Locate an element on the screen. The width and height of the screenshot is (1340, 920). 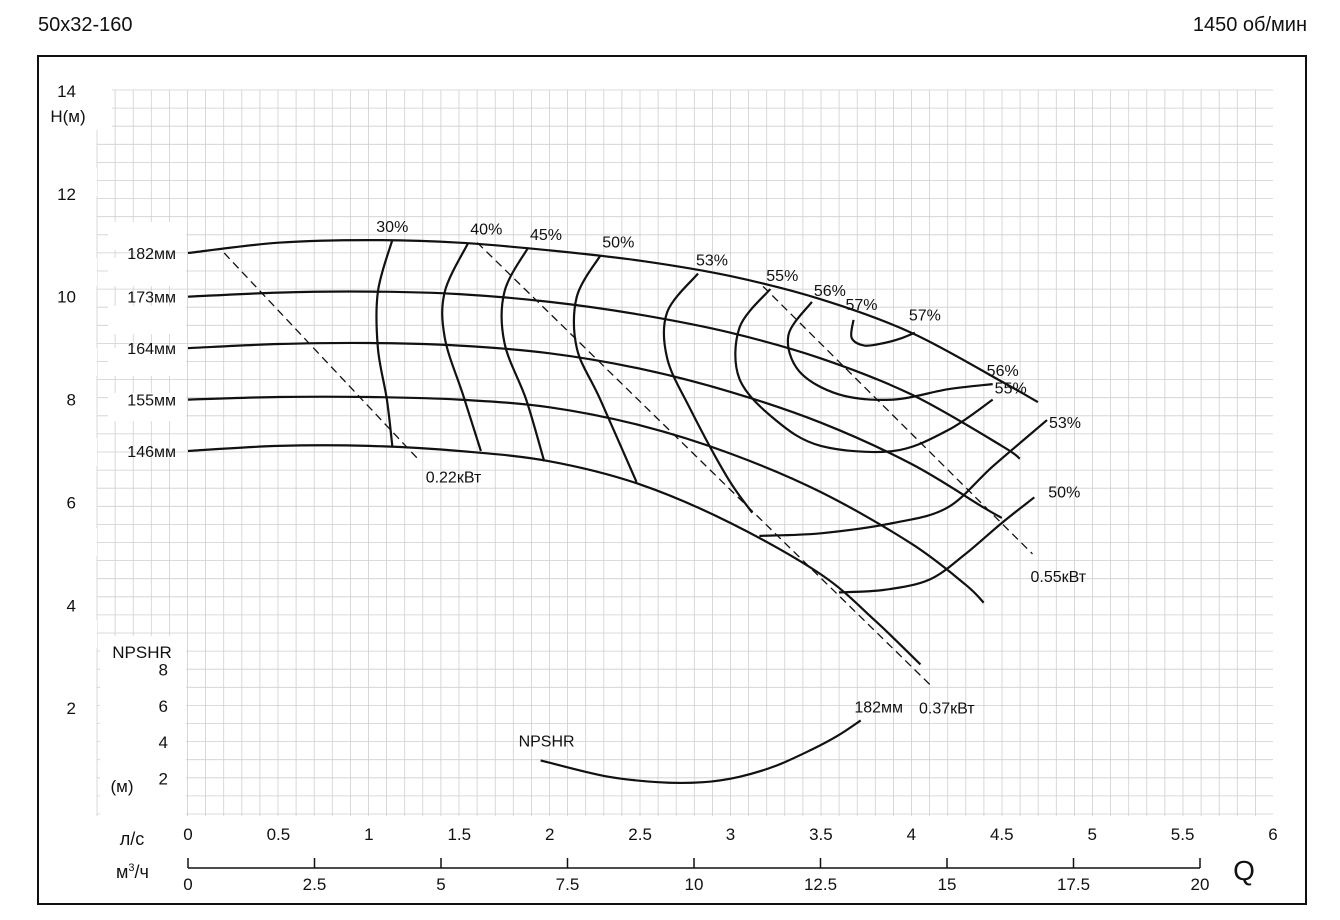
head-tick-label: 2 is located at coordinates (71, 708).